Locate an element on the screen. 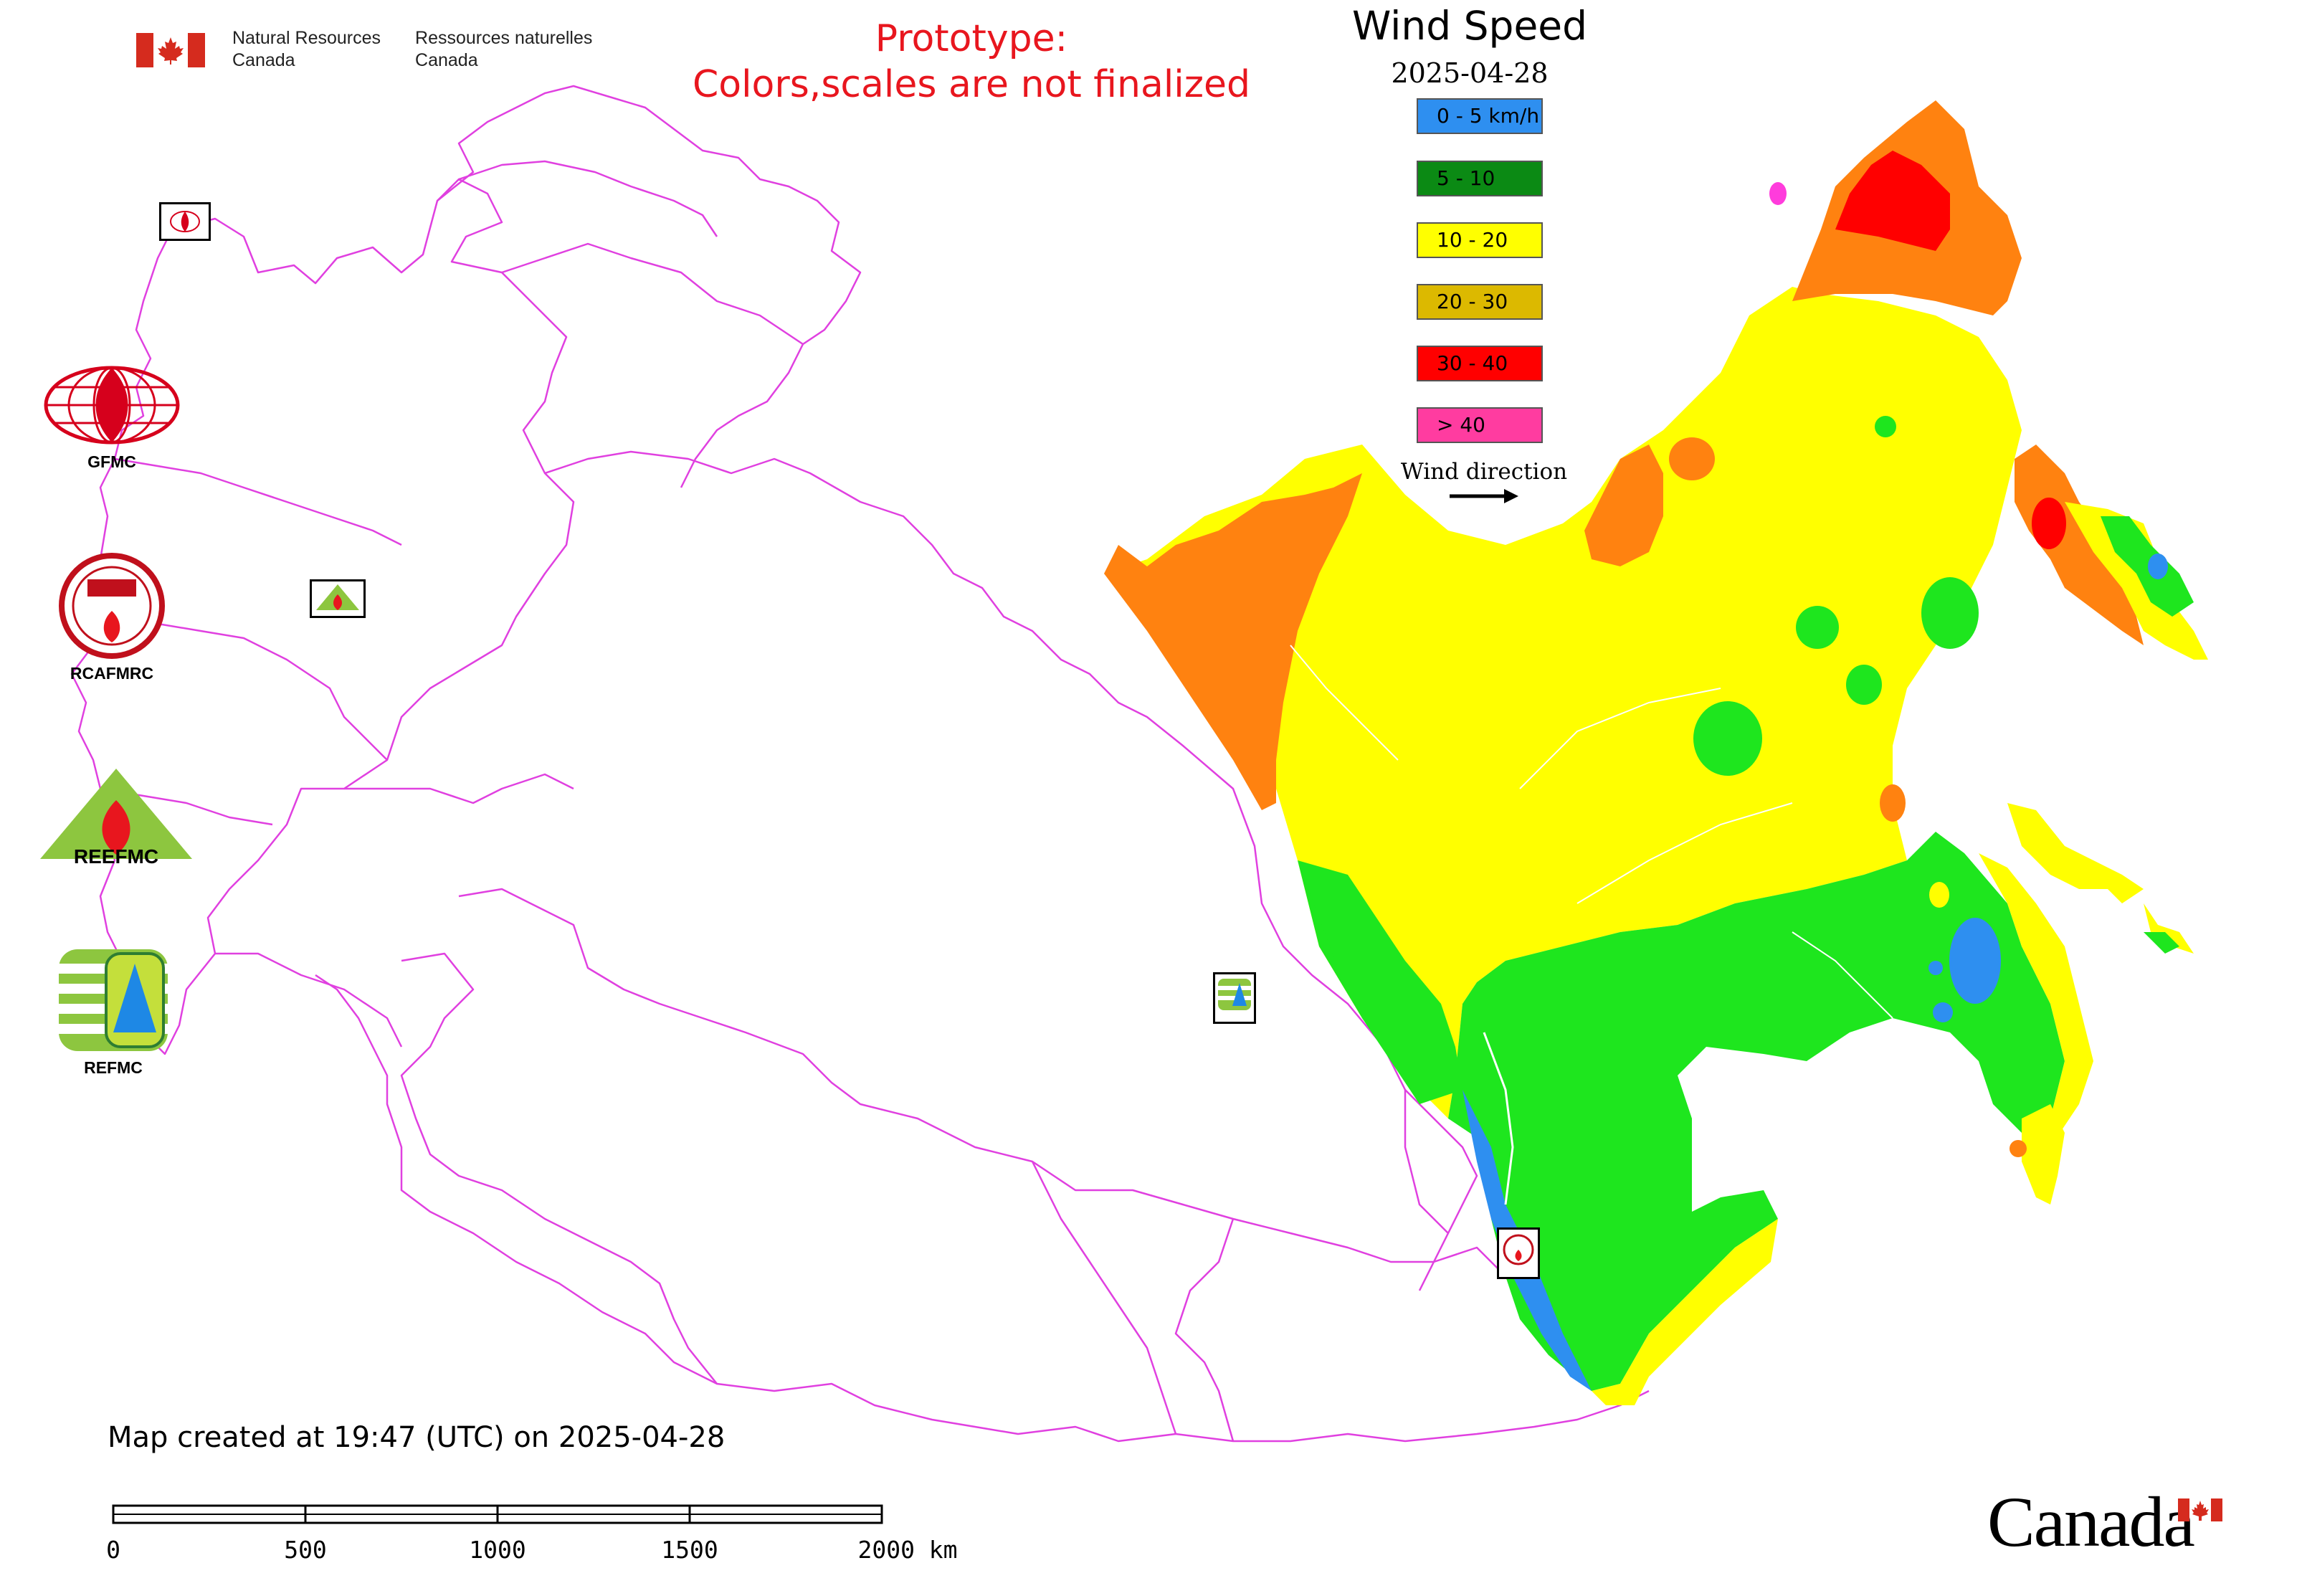  wind-direction-label: Wind direction is located at coordinates (1484, 472).